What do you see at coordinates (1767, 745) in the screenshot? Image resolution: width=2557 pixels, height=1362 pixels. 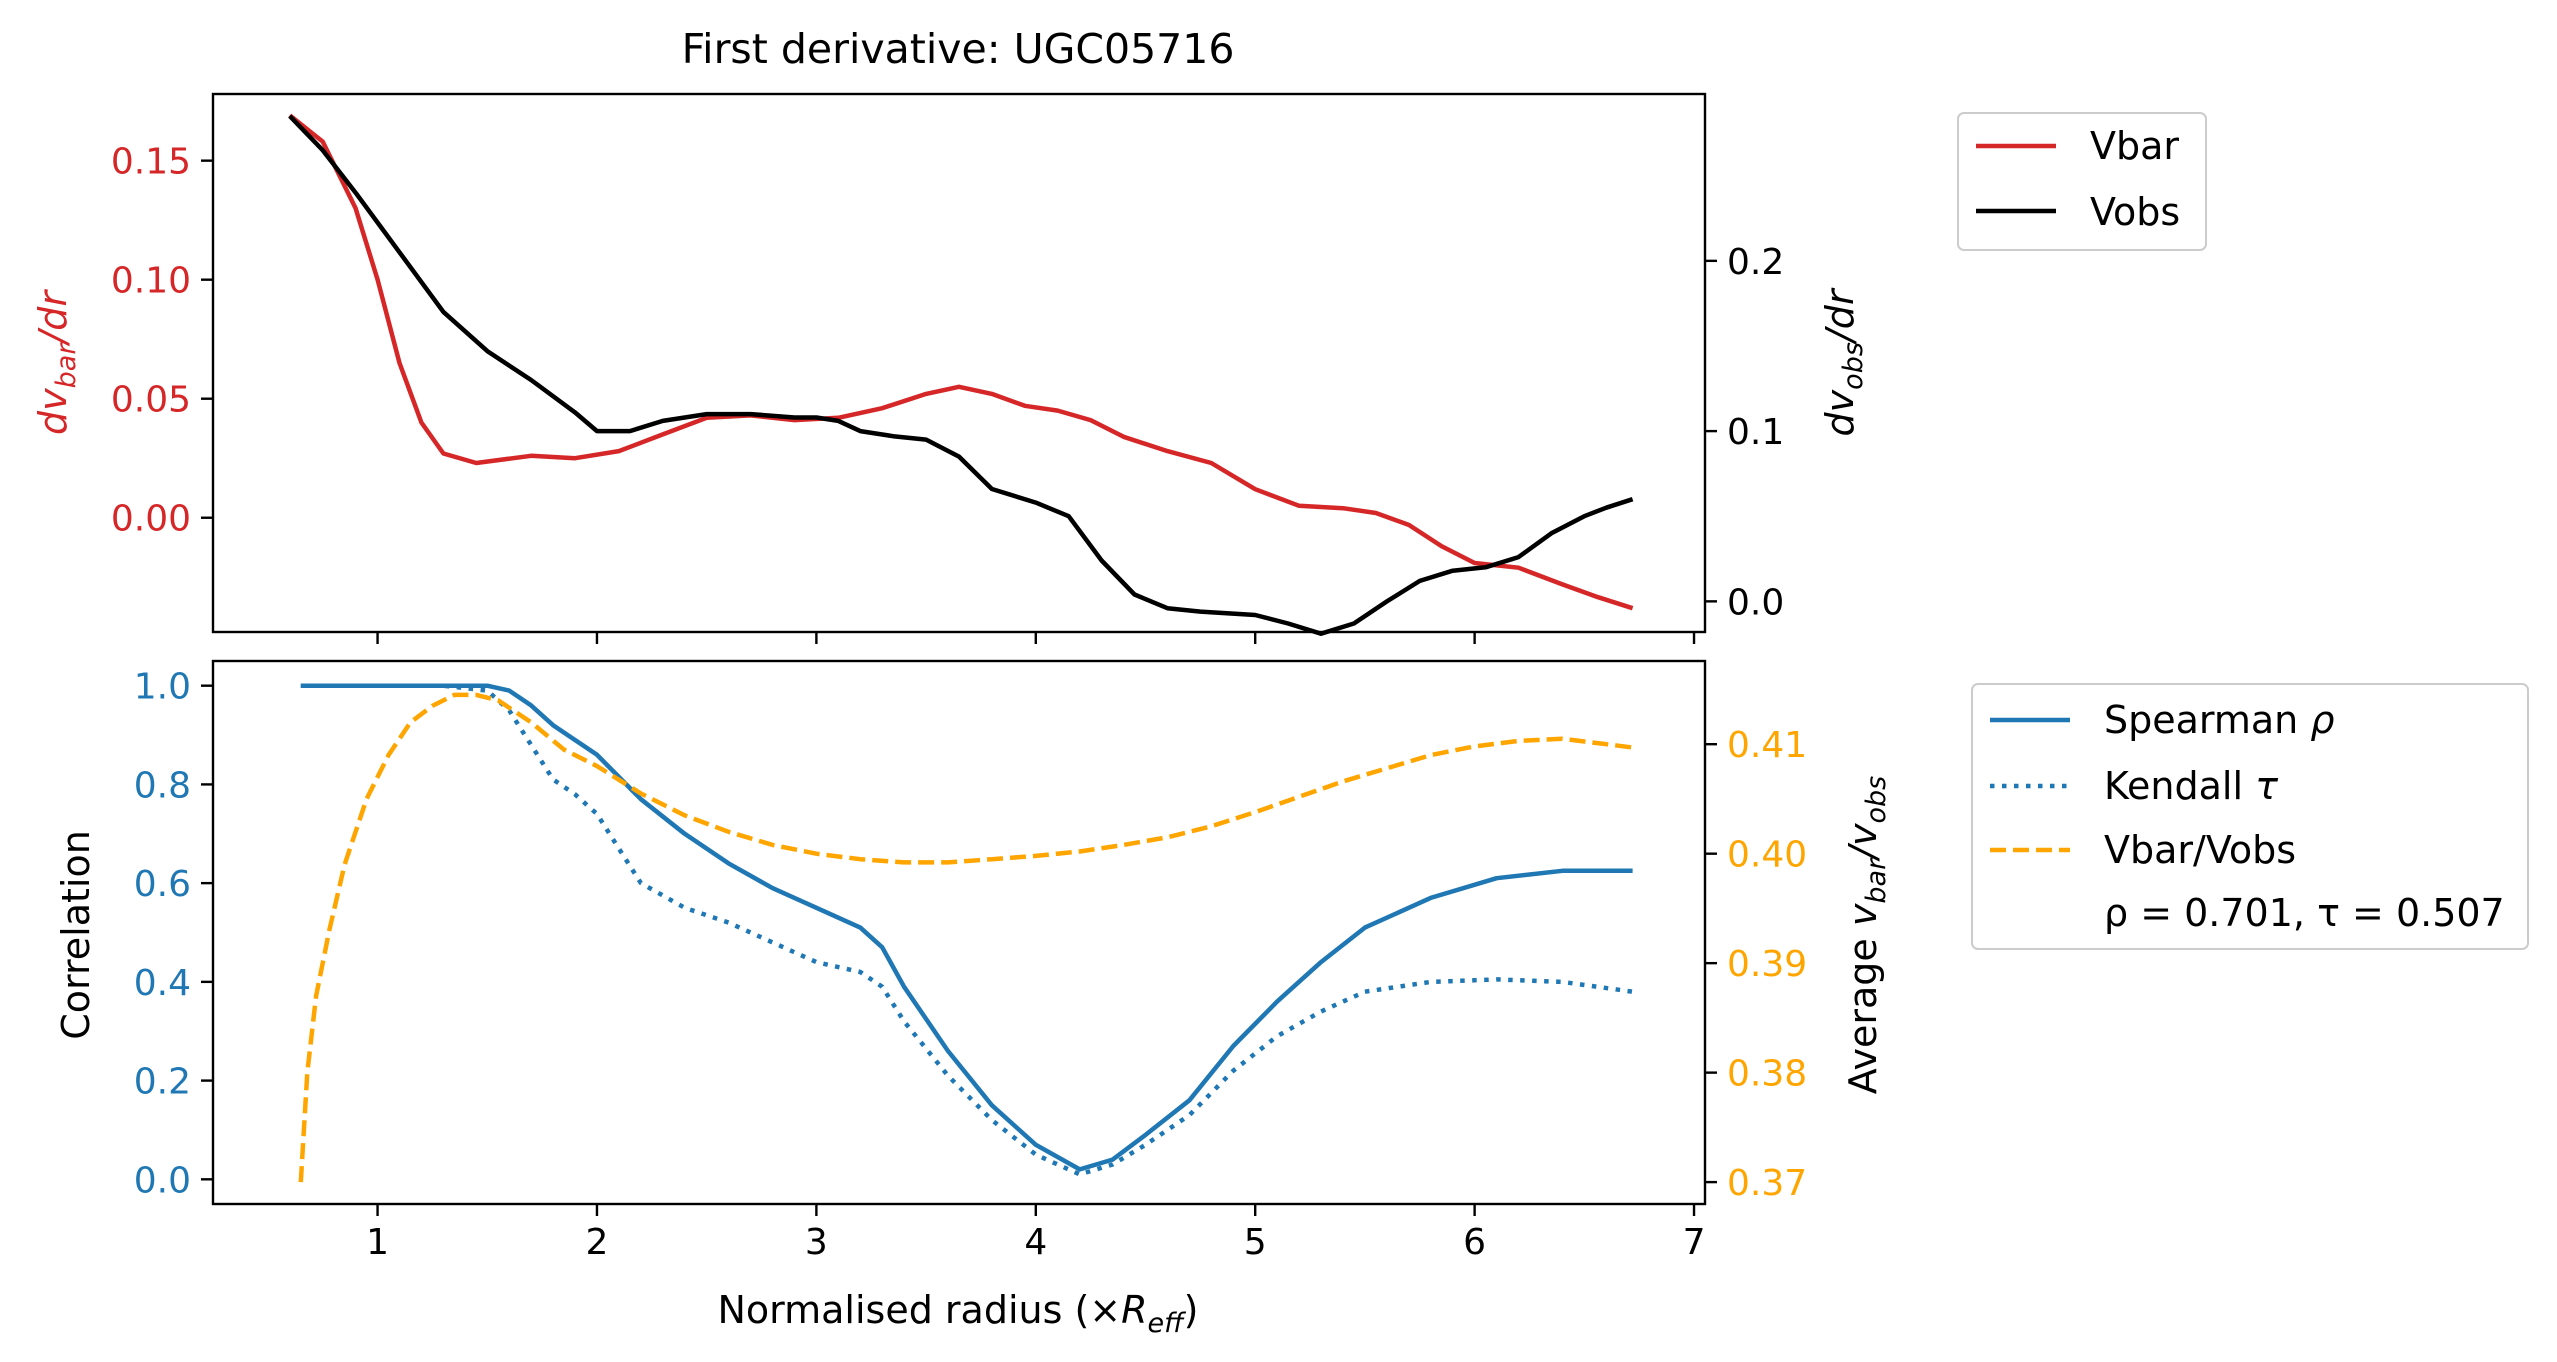 I see `right-y-tick-label: 0.41` at bounding box center [1767, 745].